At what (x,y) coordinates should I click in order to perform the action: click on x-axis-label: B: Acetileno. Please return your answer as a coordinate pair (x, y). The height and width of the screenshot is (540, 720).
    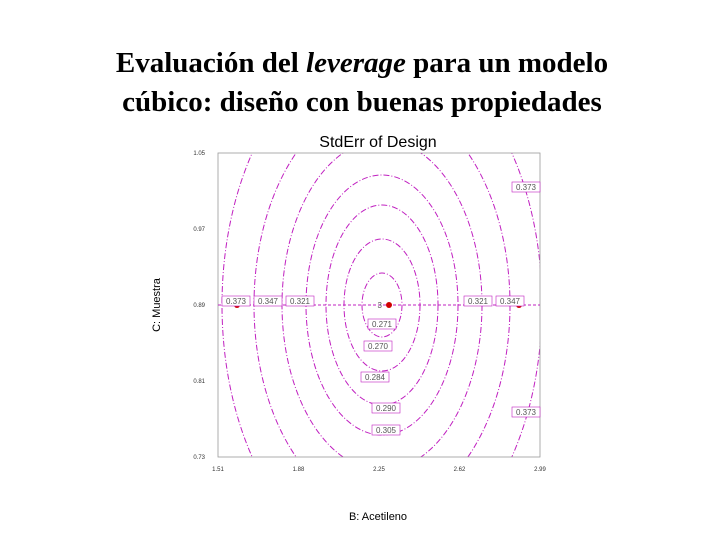
    Looking at the image, I should click on (378, 517).